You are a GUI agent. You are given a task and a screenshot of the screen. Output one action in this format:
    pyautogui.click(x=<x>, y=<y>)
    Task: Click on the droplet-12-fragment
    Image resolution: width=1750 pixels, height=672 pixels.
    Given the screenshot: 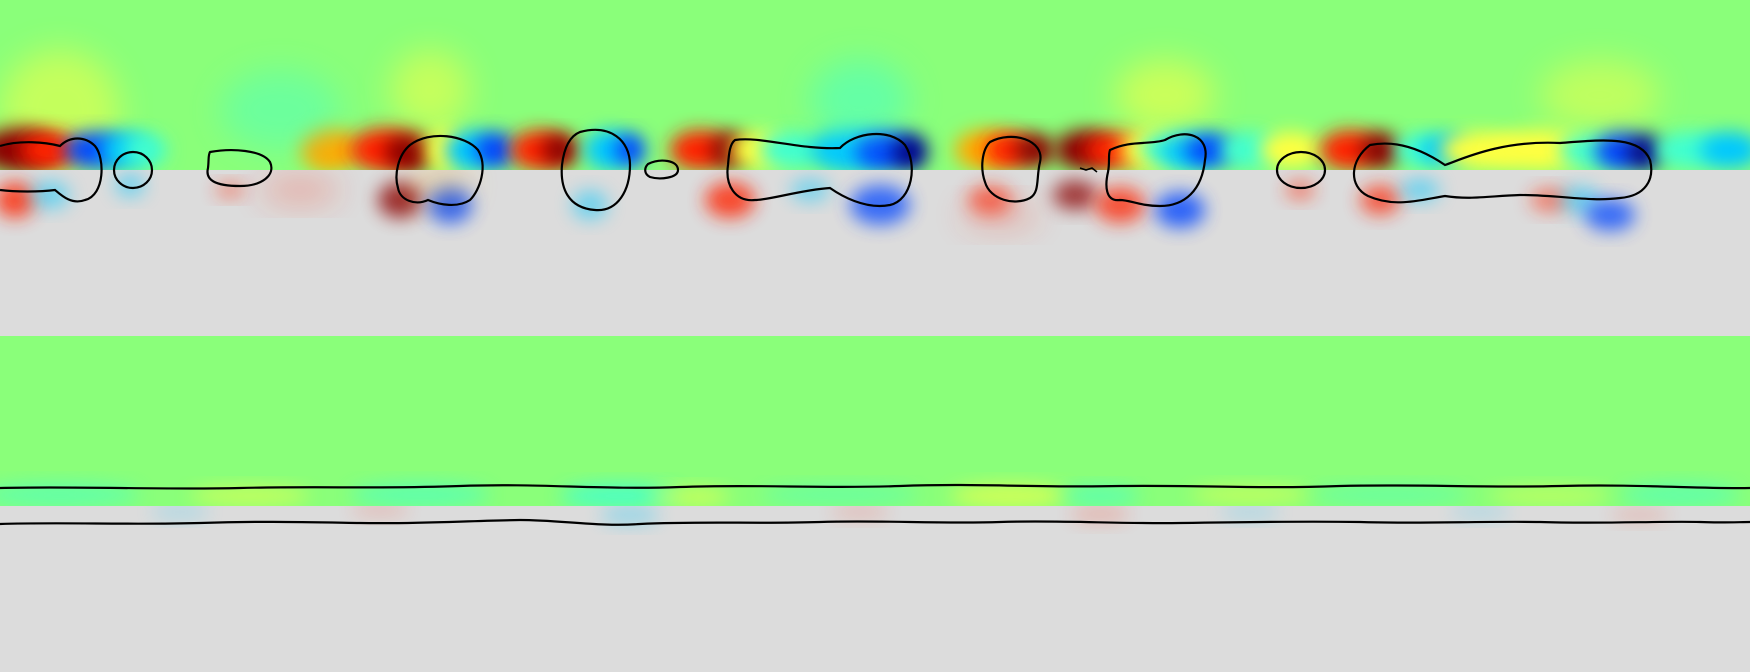 What is the action you would take?
    pyautogui.click(x=1088, y=170)
    